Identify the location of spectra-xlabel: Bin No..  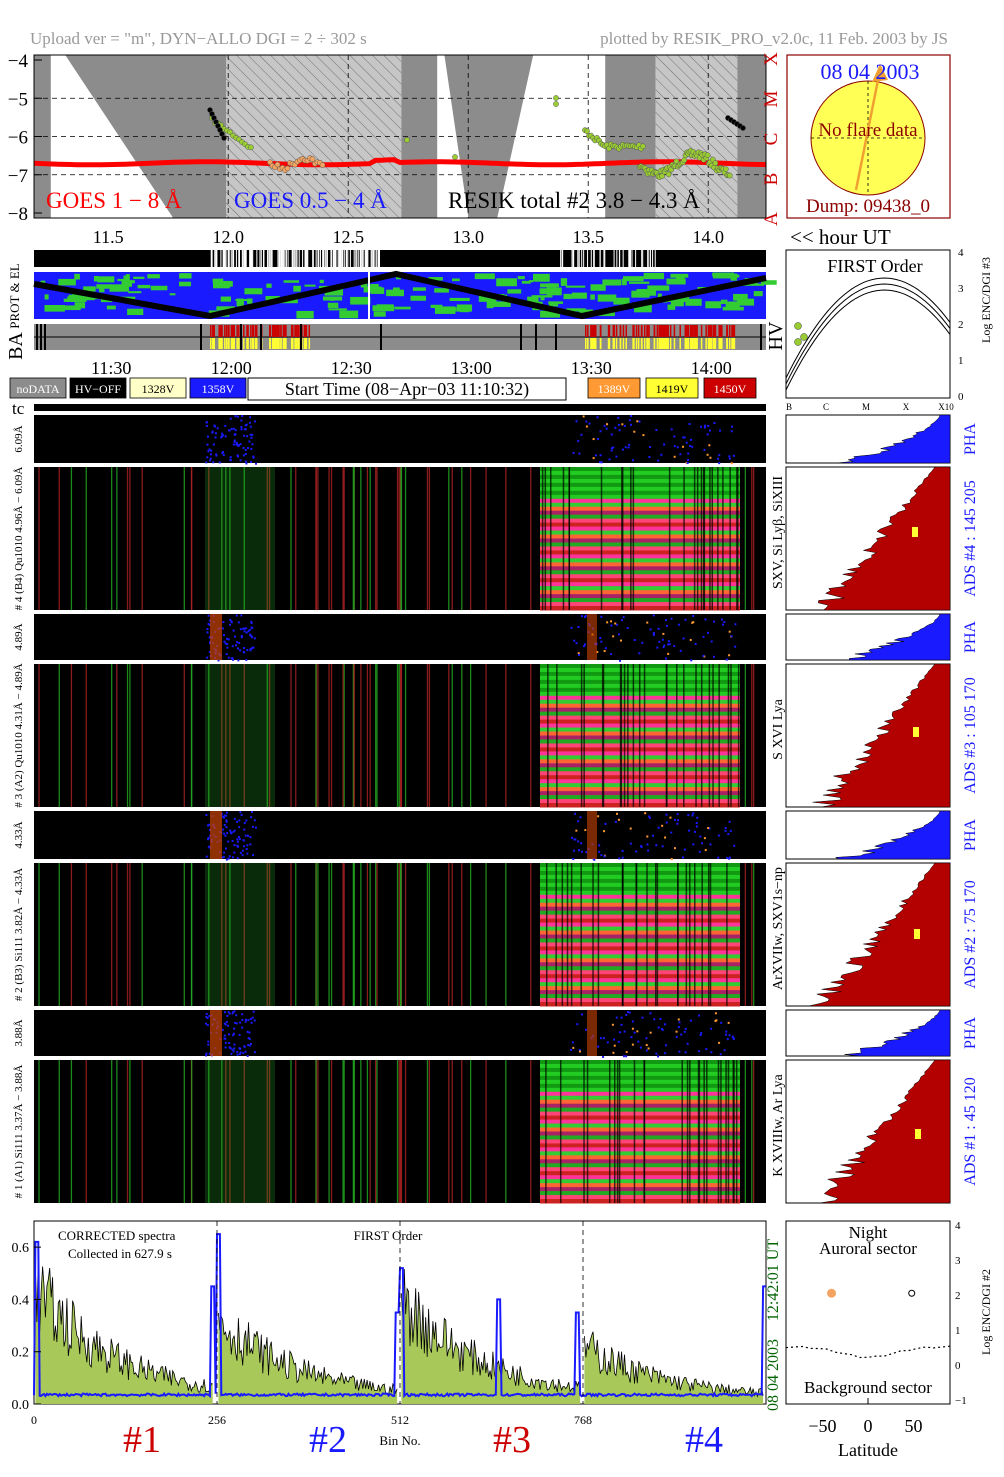
(399, 1440).